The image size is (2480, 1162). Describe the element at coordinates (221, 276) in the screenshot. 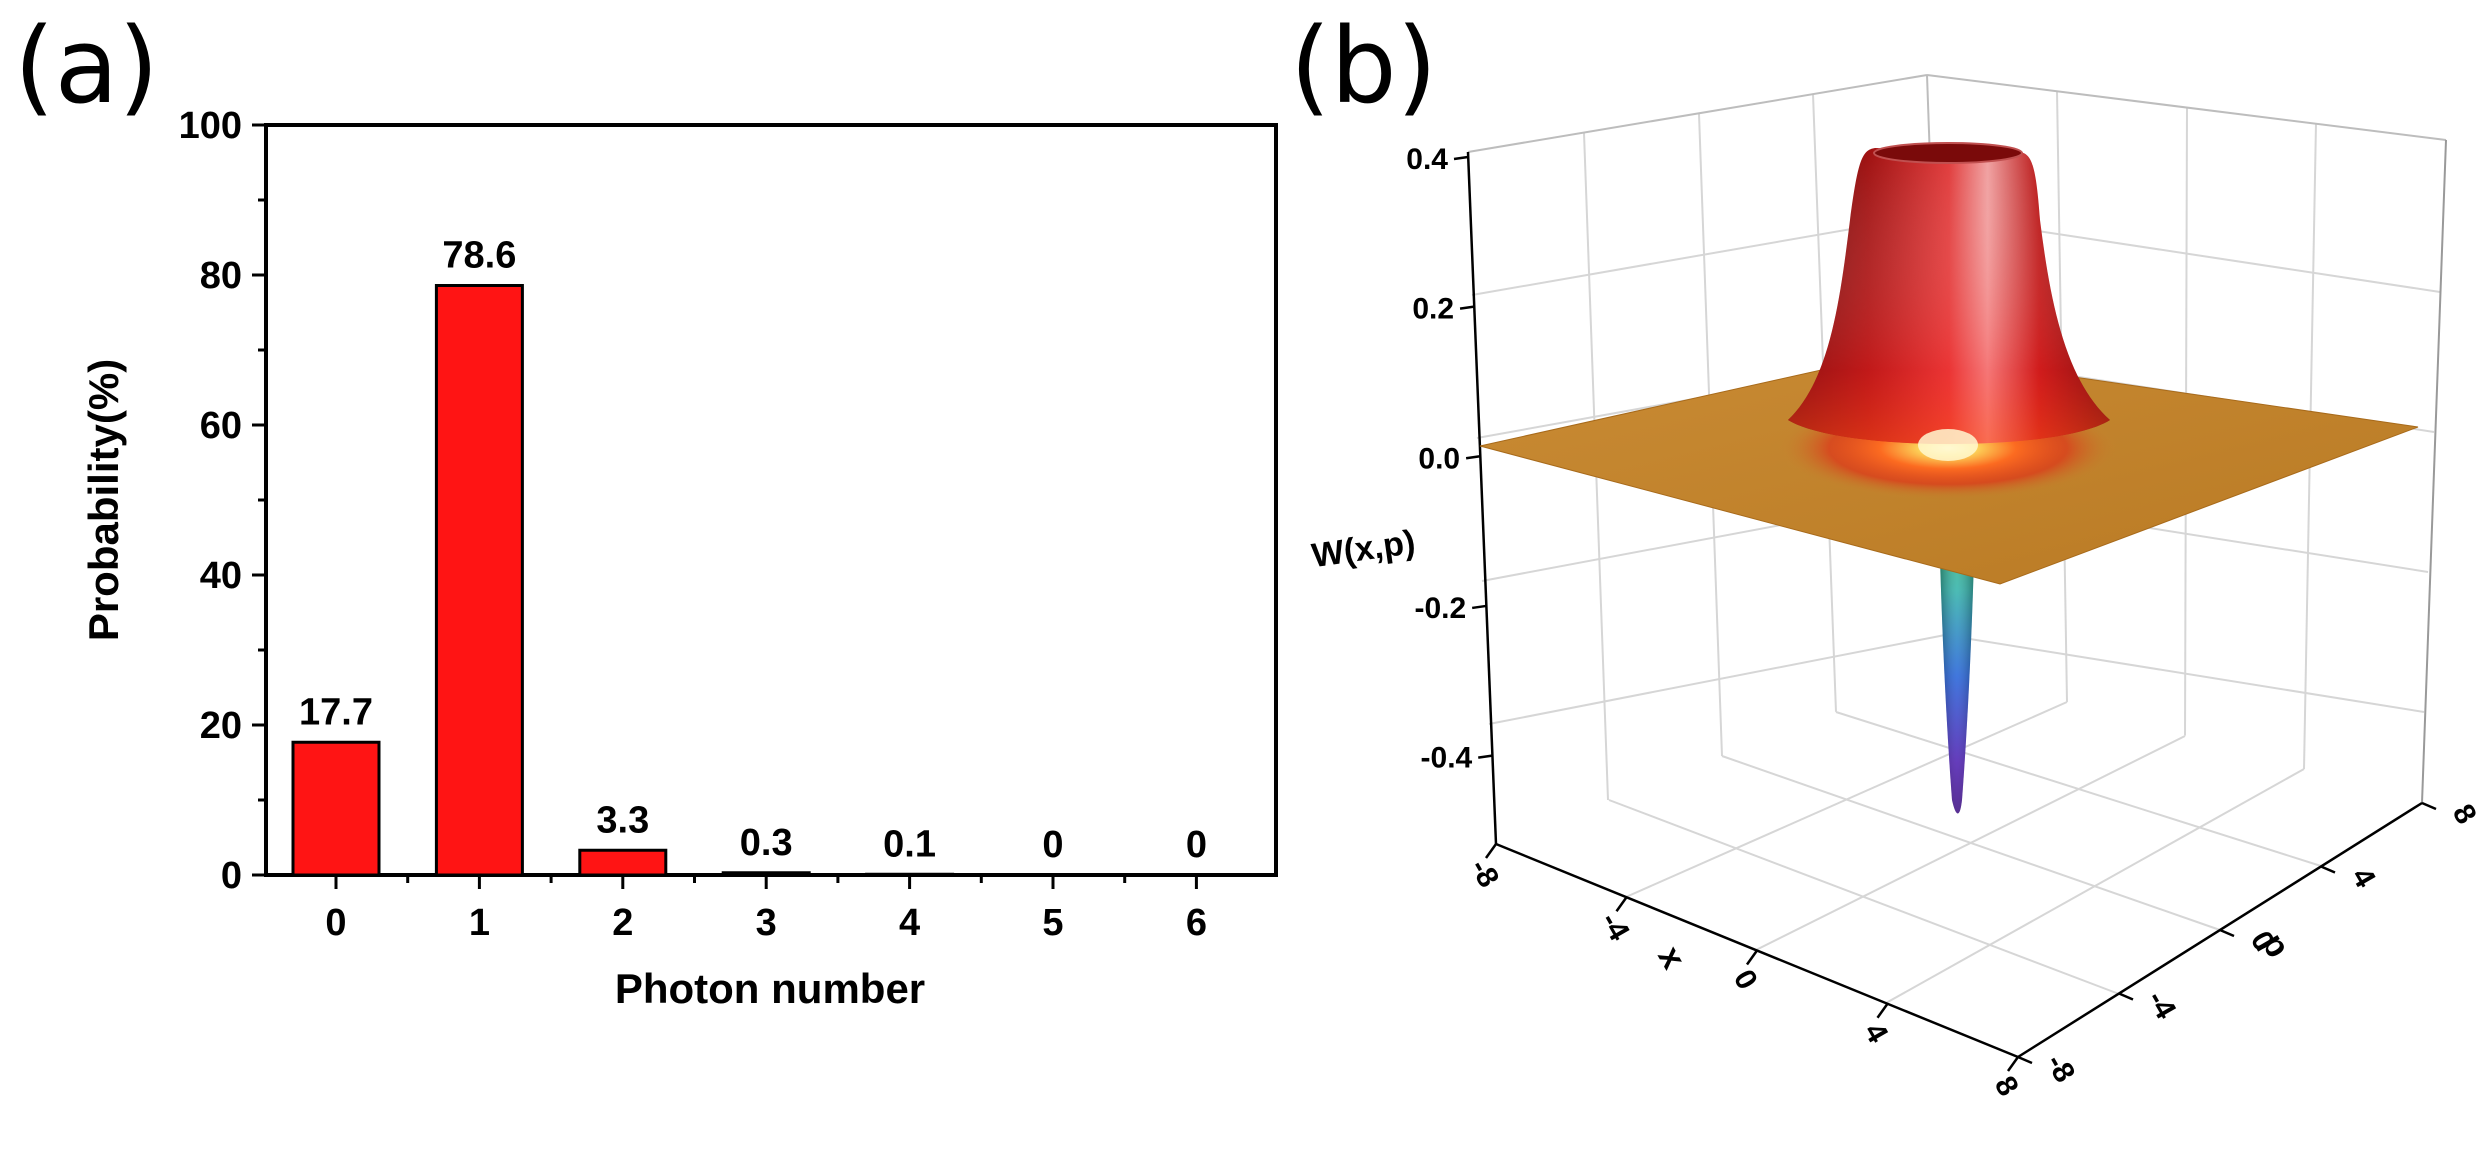

I see `y-tick-label: 80` at that location.